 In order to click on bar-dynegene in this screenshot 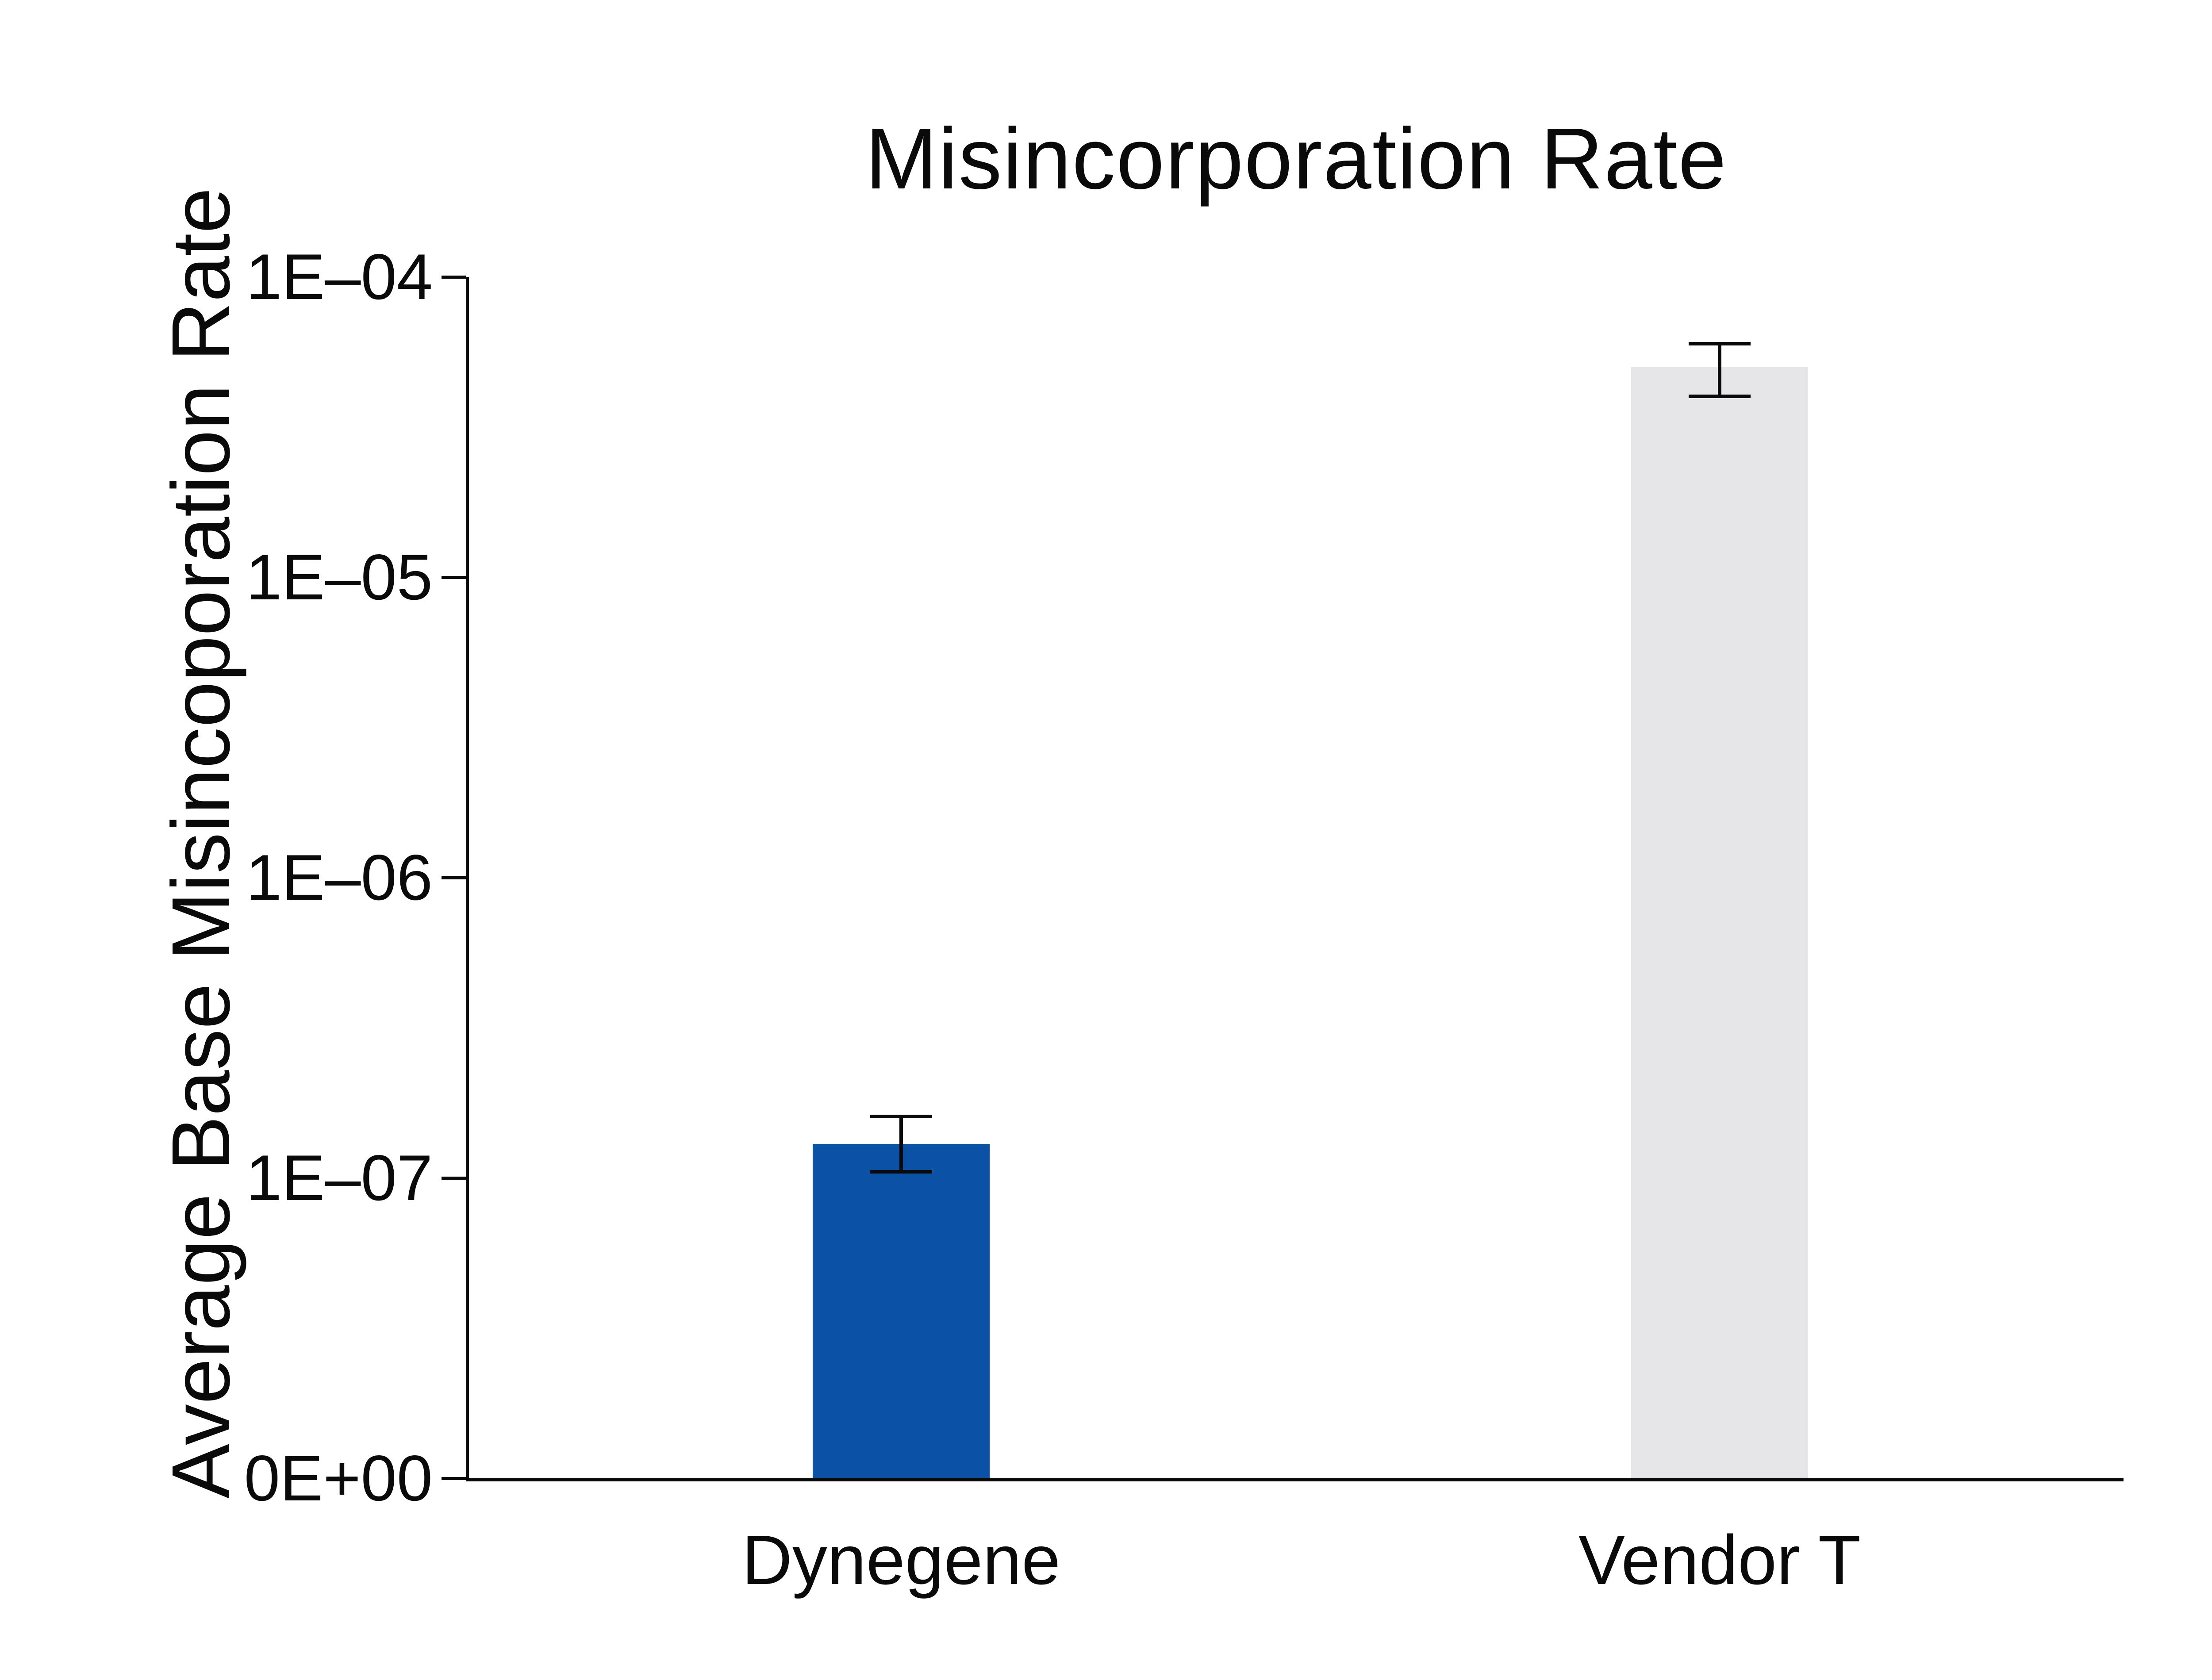, I will do `click(902, 1310)`.